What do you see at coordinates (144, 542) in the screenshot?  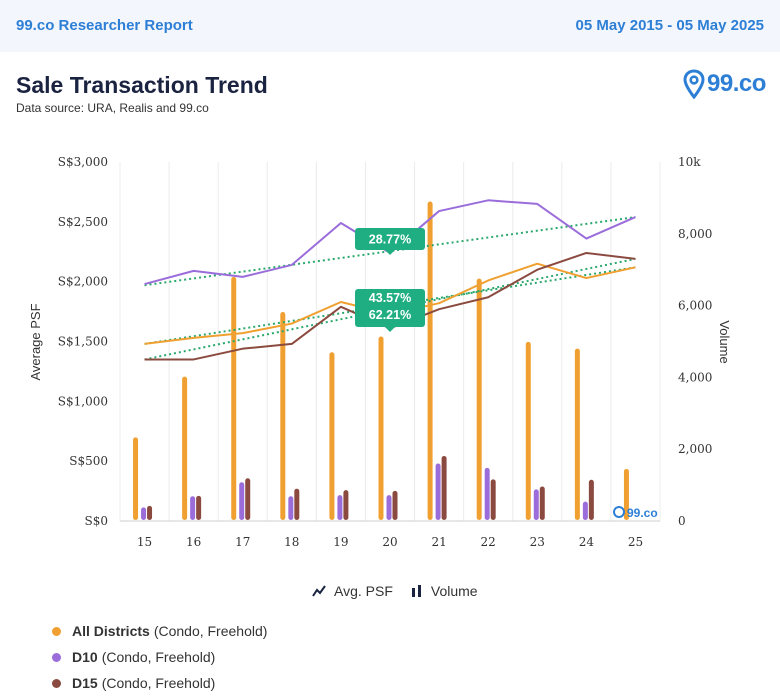 I see `x-tick-label: 15` at bounding box center [144, 542].